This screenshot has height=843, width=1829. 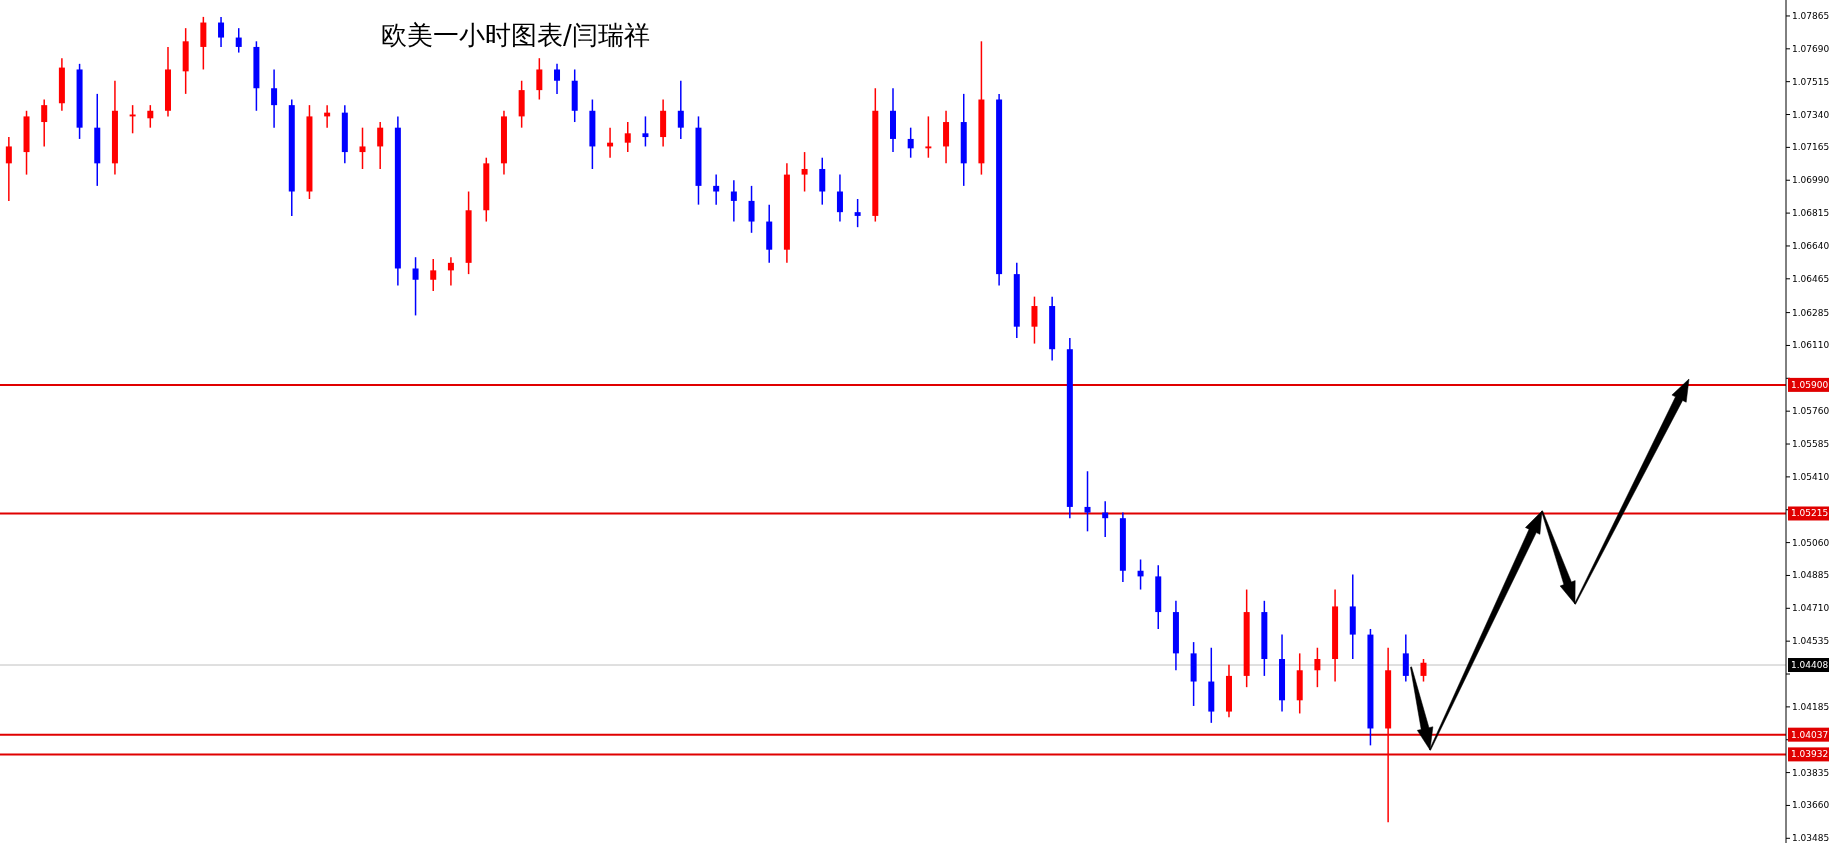 I want to click on y-tick-label: 1.05760, so click(x=1810, y=411).